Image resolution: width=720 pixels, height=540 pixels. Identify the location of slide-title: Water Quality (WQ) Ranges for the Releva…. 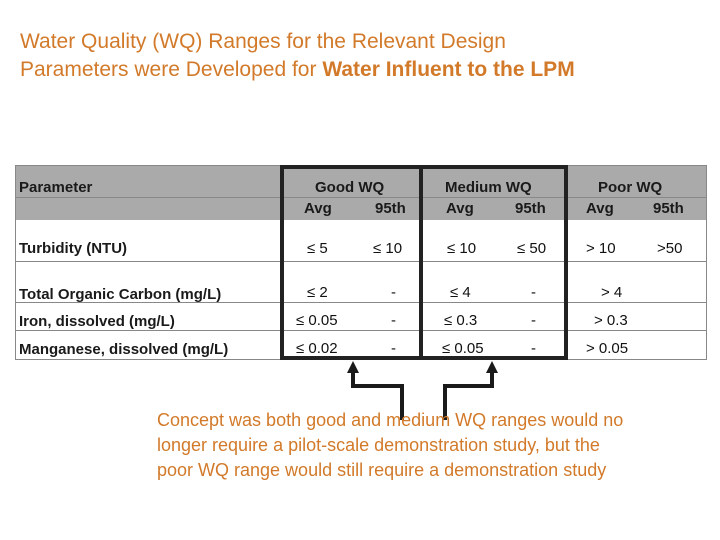
(365, 56).